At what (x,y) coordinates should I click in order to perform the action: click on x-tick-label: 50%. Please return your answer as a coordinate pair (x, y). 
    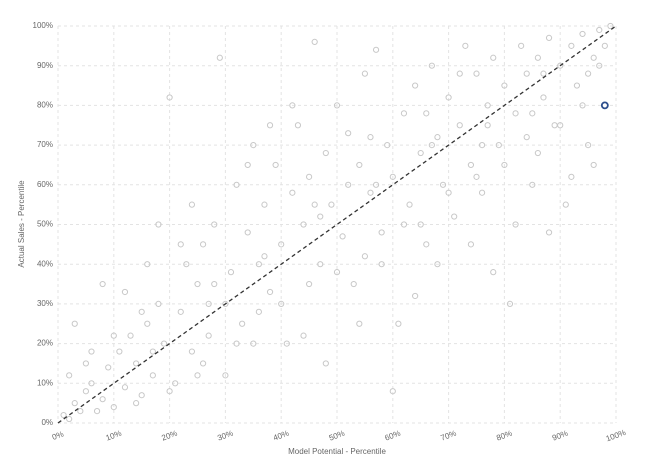
    Looking at the image, I should click on (337, 436).